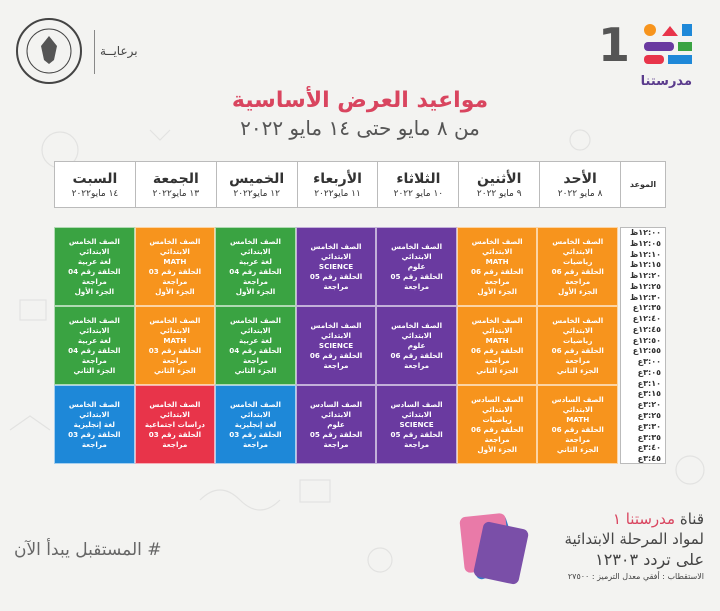  Describe the element at coordinates (644, 519) in the screenshot. I see `channel-name: مدرستنا ١` at that location.